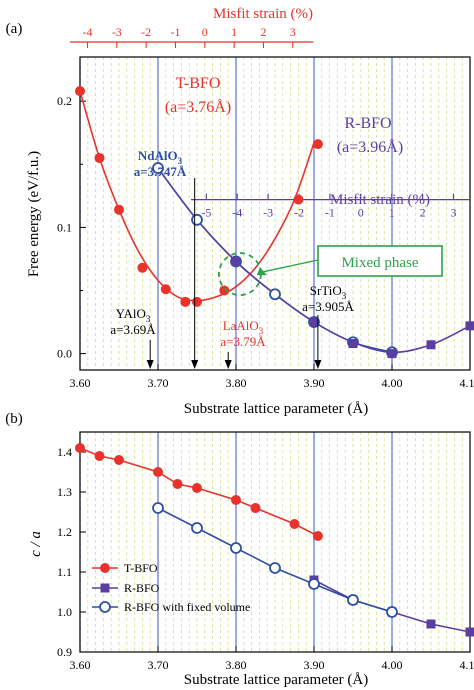 This screenshot has height=690, width=474. I want to click on r-bfo-label: R-BFO, so click(367, 123).